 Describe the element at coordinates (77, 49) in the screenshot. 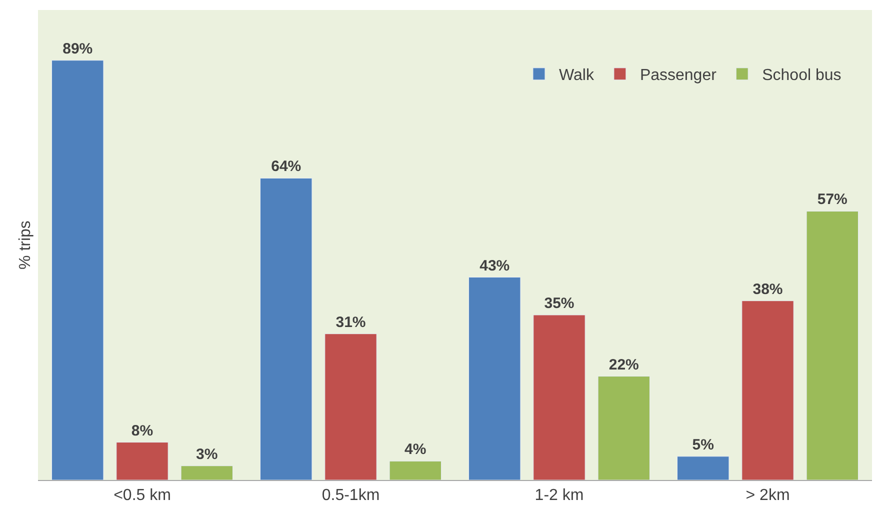

I see `data-label: 89%` at that location.